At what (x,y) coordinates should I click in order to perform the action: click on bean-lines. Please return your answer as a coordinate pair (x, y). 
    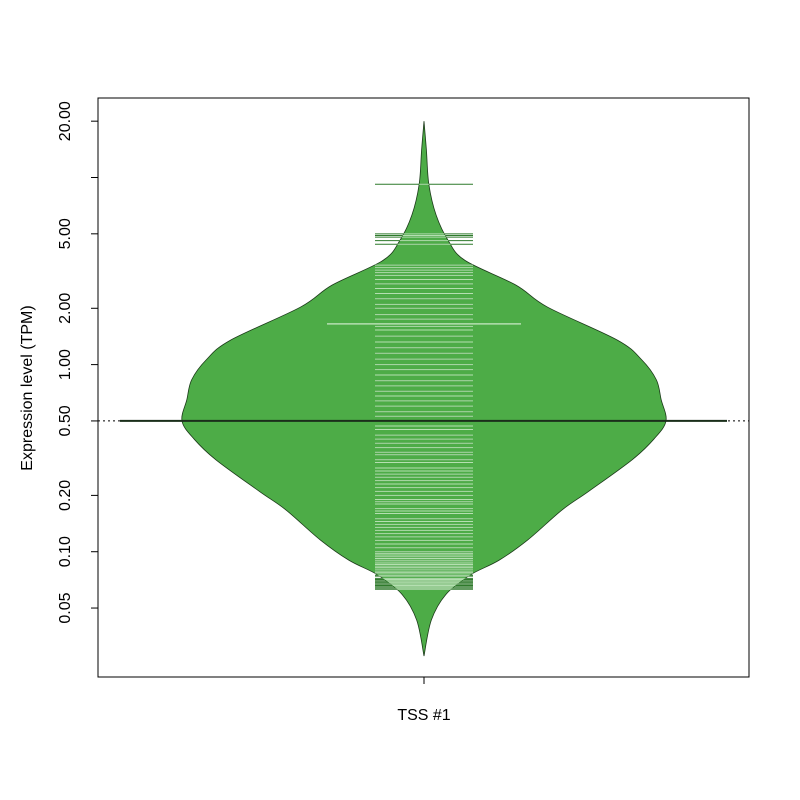
    Looking at the image, I should click on (424, 386).